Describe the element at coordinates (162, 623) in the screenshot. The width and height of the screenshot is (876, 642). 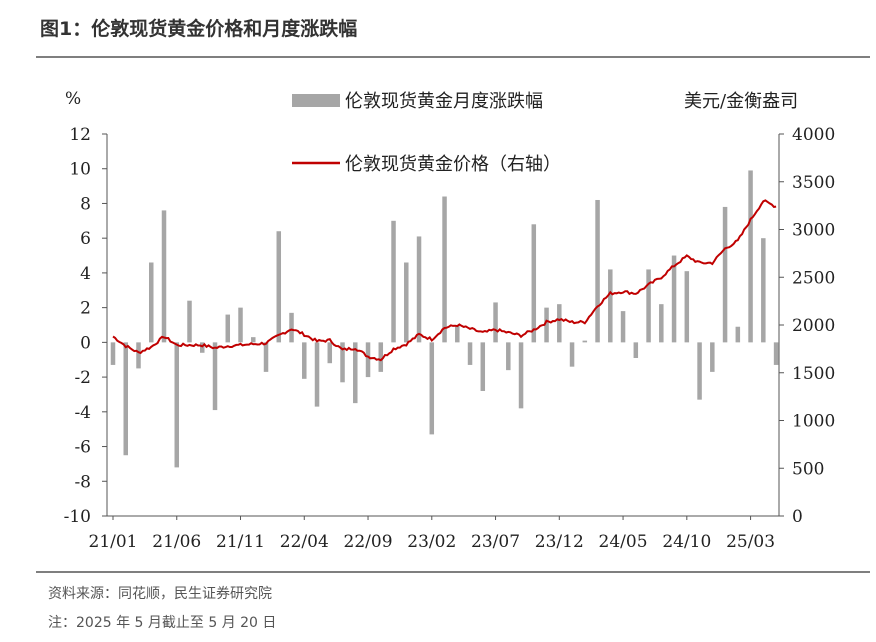
I see `date-note: 注：2025 年 5 月截止至 5 月 20 日` at that location.